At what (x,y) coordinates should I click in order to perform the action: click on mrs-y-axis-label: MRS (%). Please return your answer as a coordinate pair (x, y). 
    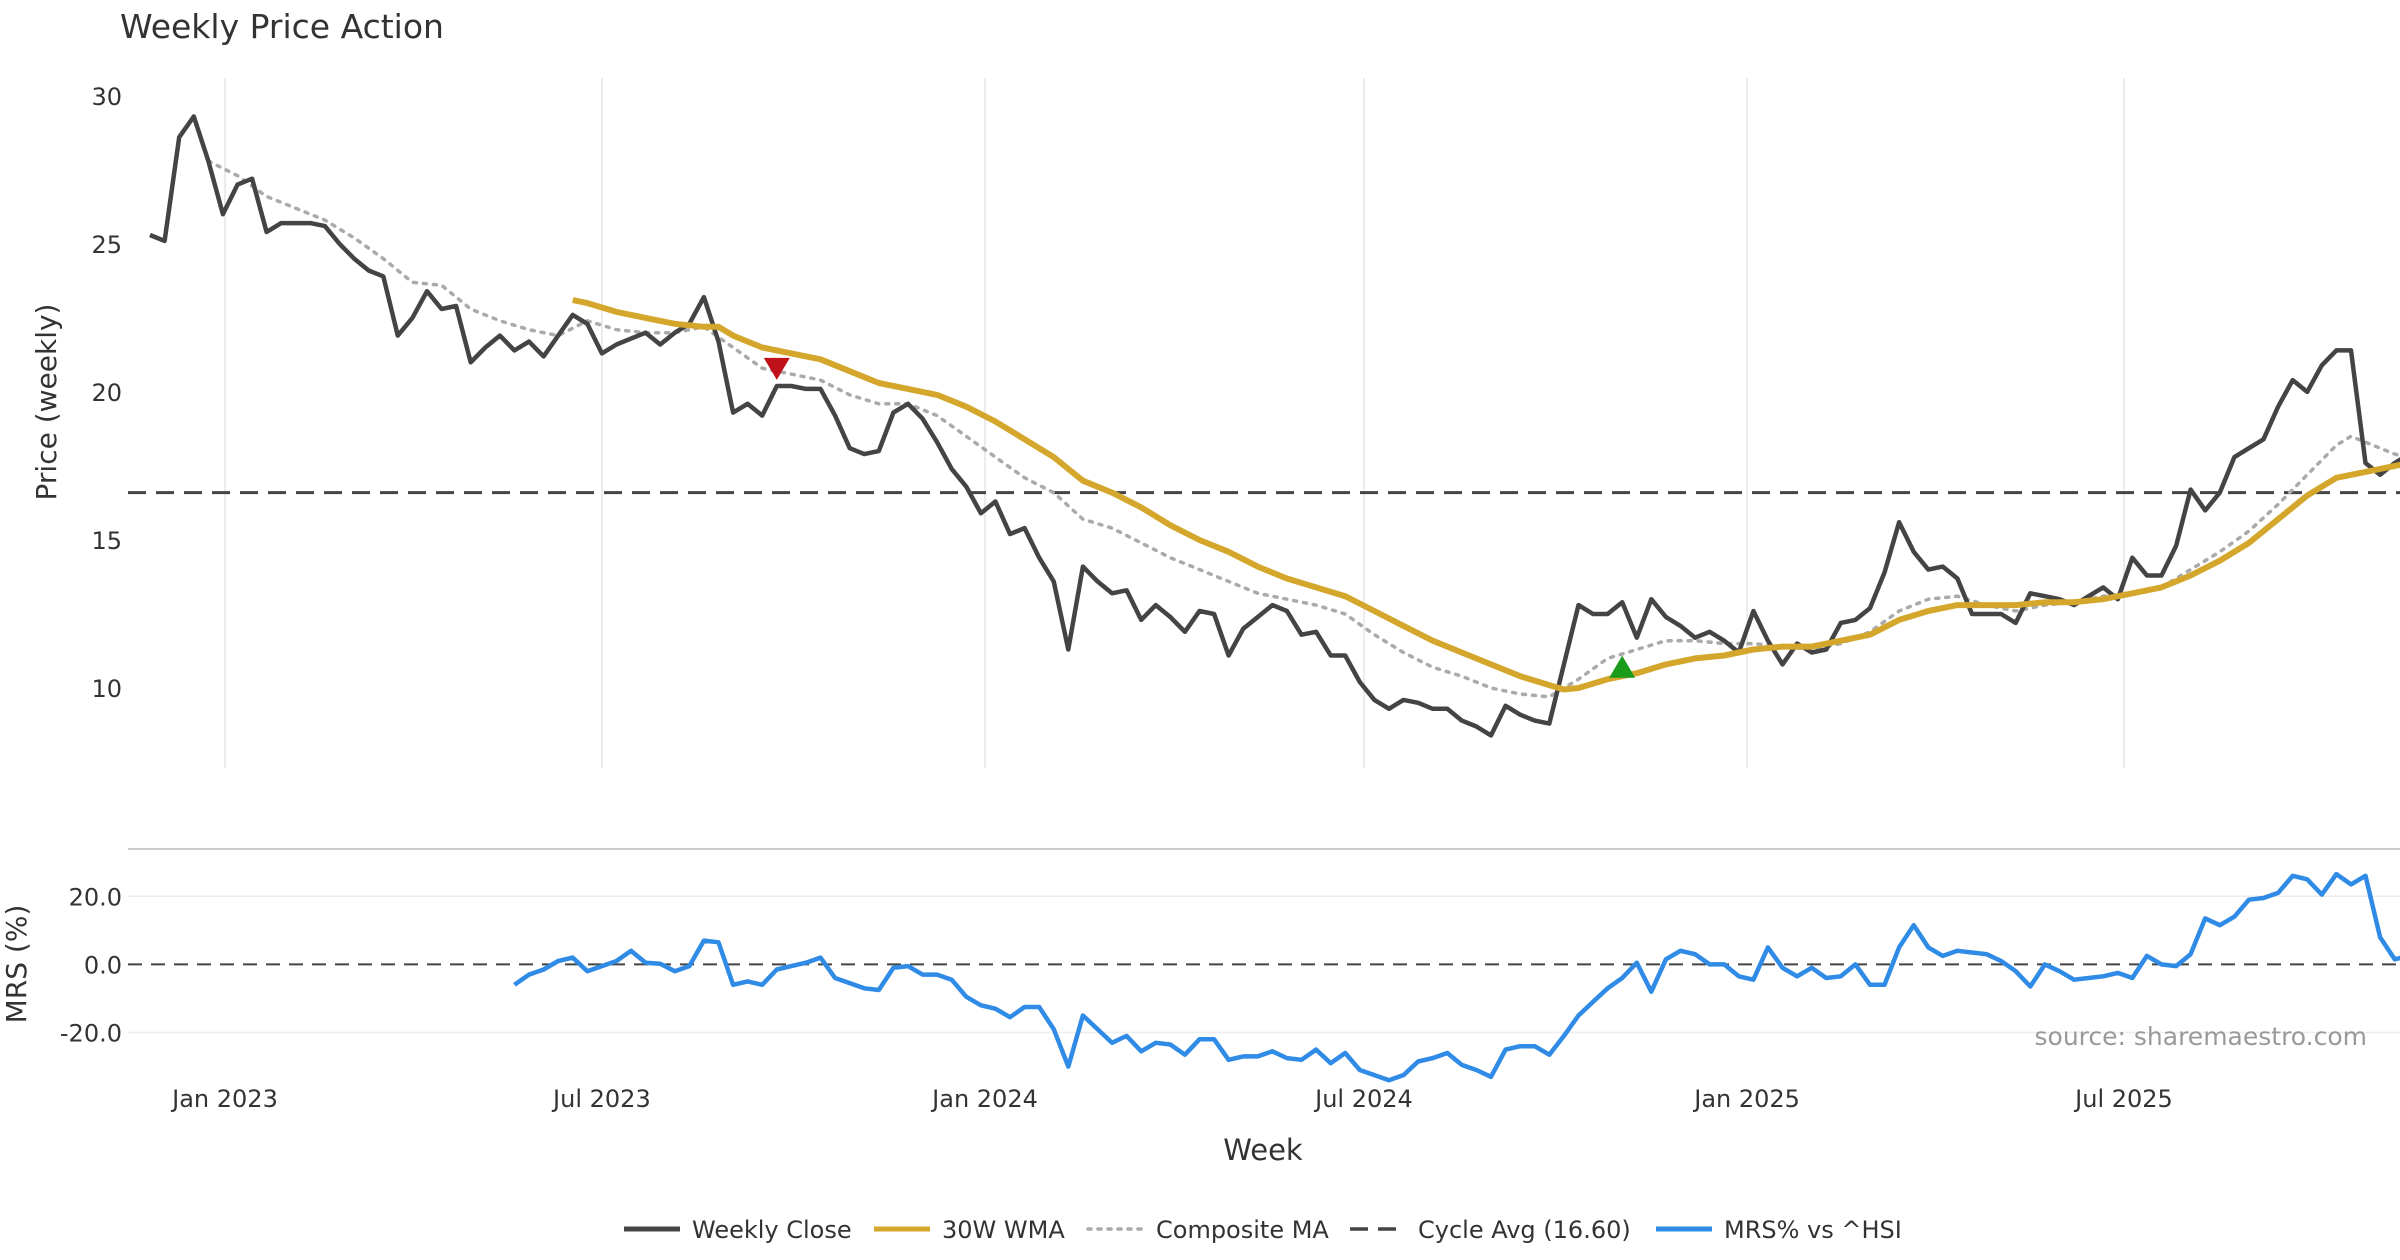
    Looking at the image, I should click on (16, 964).